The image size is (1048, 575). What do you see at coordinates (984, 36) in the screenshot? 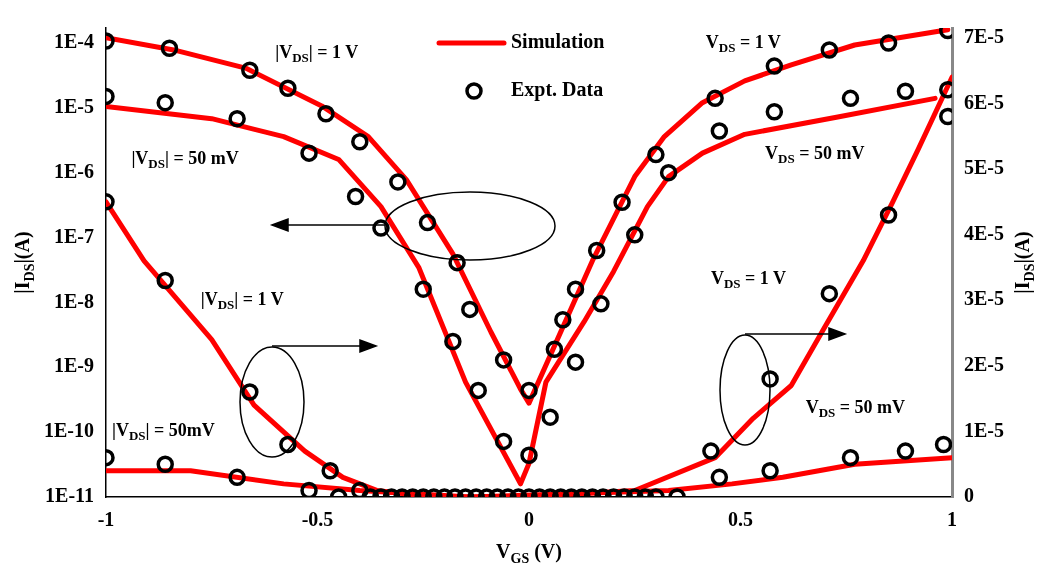
I see `y2-tick-label: 7E-5` at bounding box center [984, 36].